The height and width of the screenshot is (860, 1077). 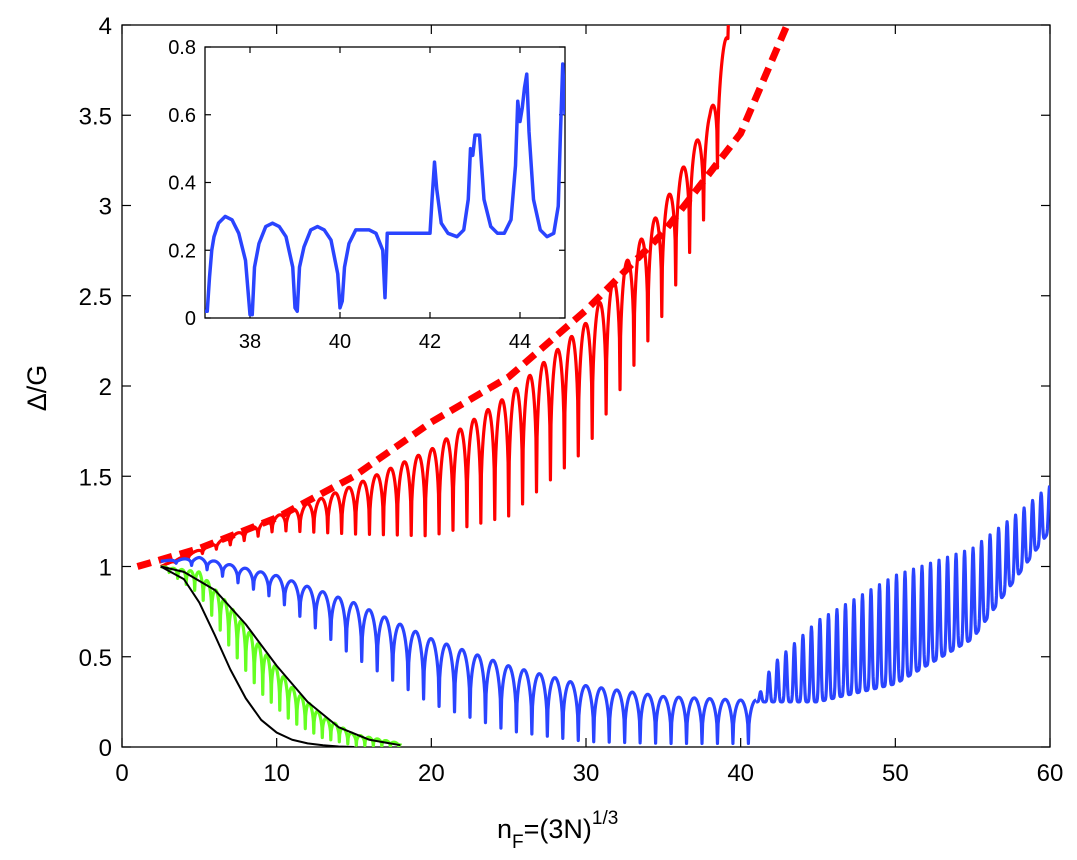 What do you see at coordinates (458, 650) in the screenshot?
I see `main-series-3-line` at bounding box center [458, 650].